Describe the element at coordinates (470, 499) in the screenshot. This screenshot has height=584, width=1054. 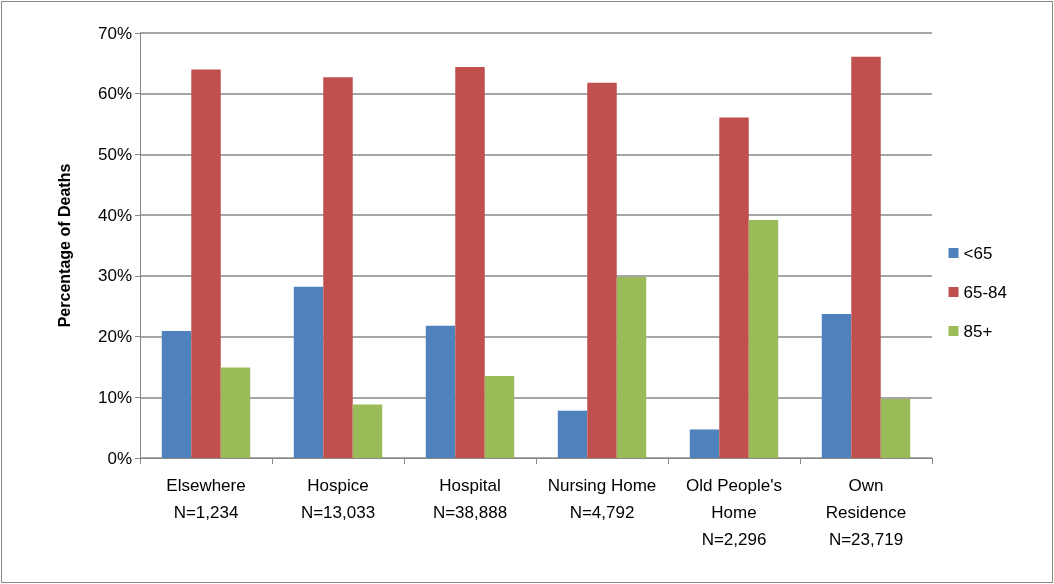
I see `x-tick-label: Hospital N=38,888` at that location.